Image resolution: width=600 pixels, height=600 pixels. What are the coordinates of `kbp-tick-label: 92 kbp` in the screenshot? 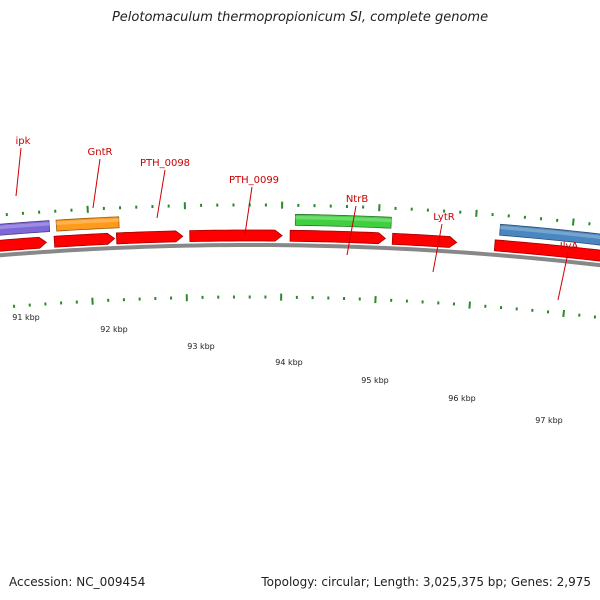 It's located at (114, 329).